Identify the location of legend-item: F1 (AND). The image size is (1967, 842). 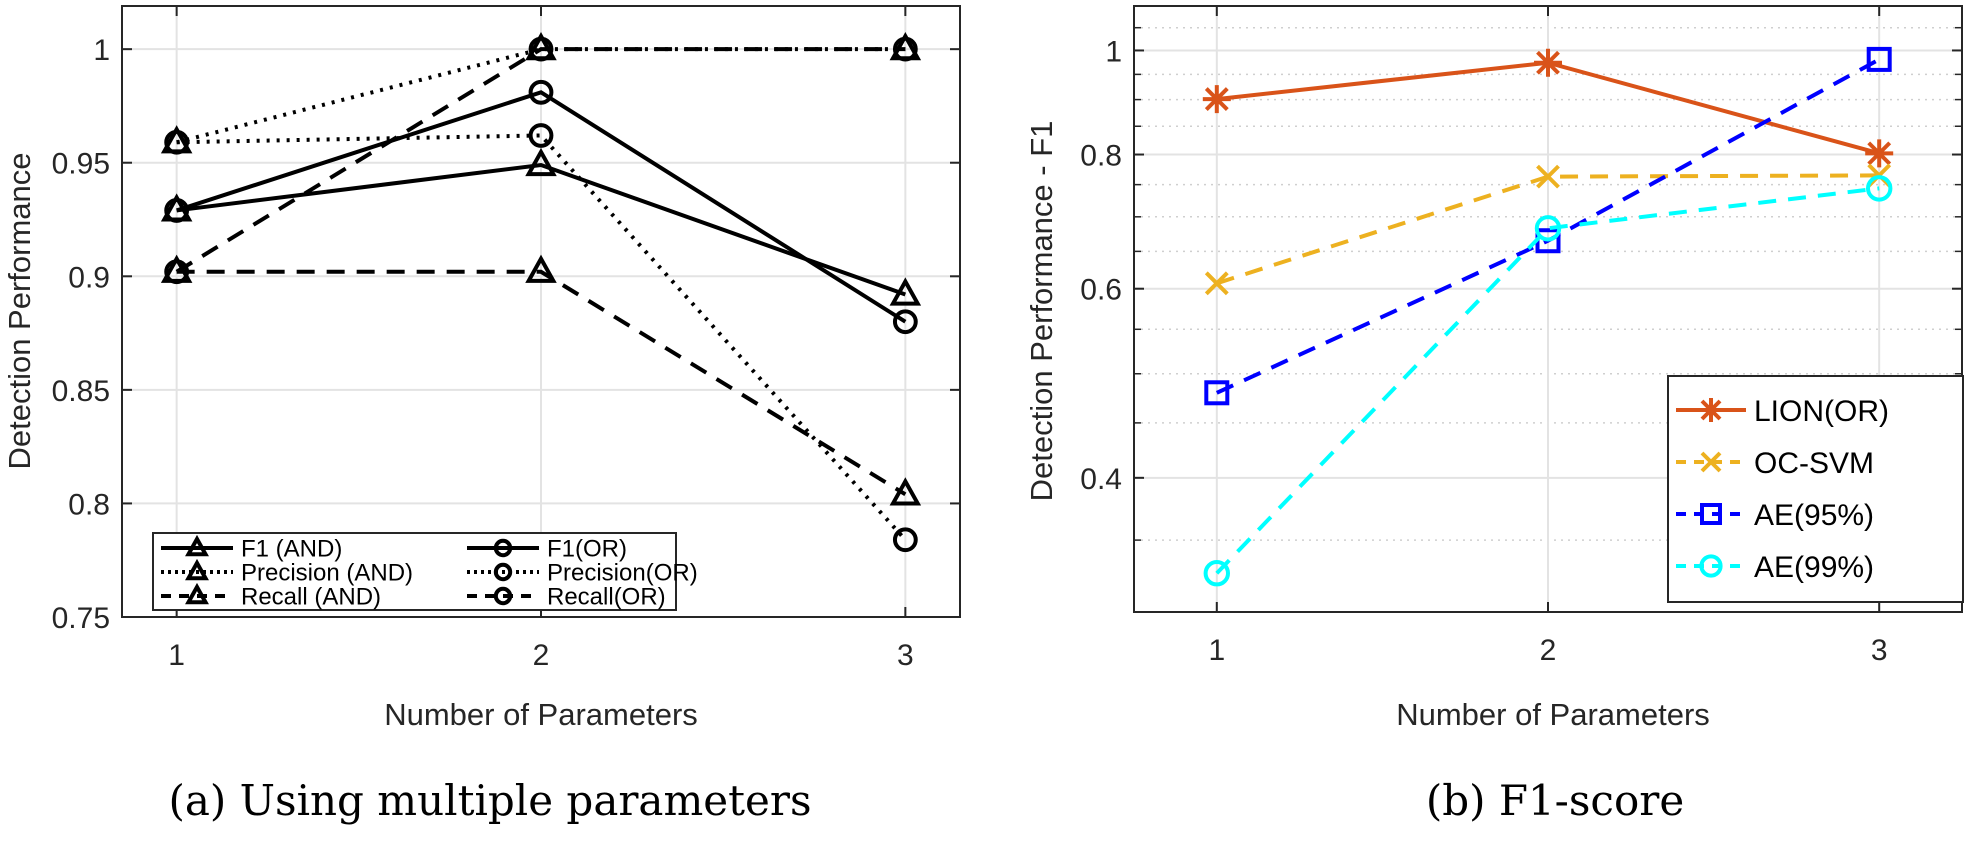
(251, 548).